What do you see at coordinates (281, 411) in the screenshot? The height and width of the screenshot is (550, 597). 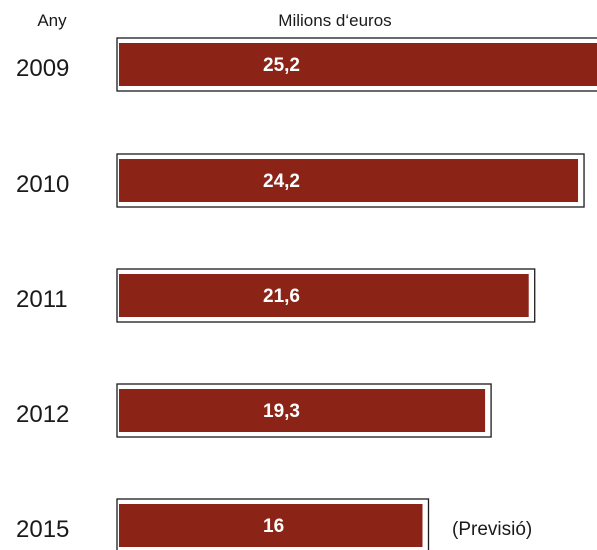 I see `value-label: 19,3` at bounding box center [281, 411].